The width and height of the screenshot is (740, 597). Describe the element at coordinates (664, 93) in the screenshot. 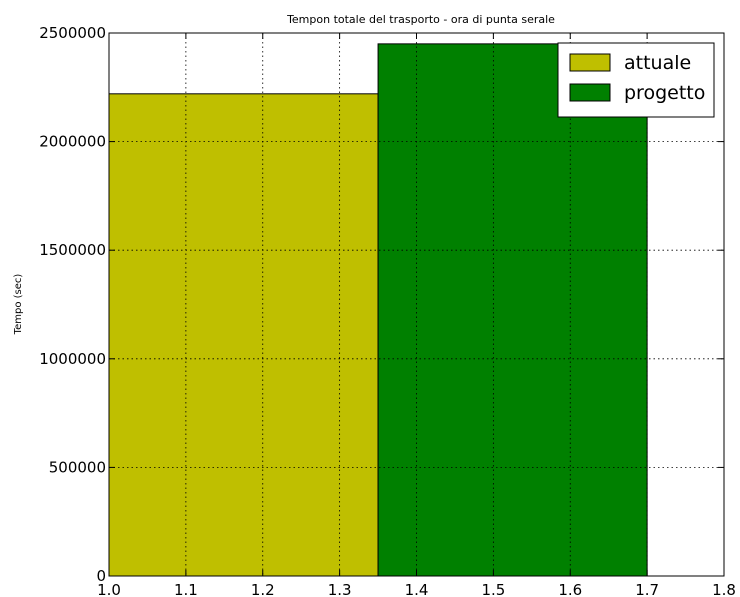

I see `legend-label-progetto: progetto` at that location.